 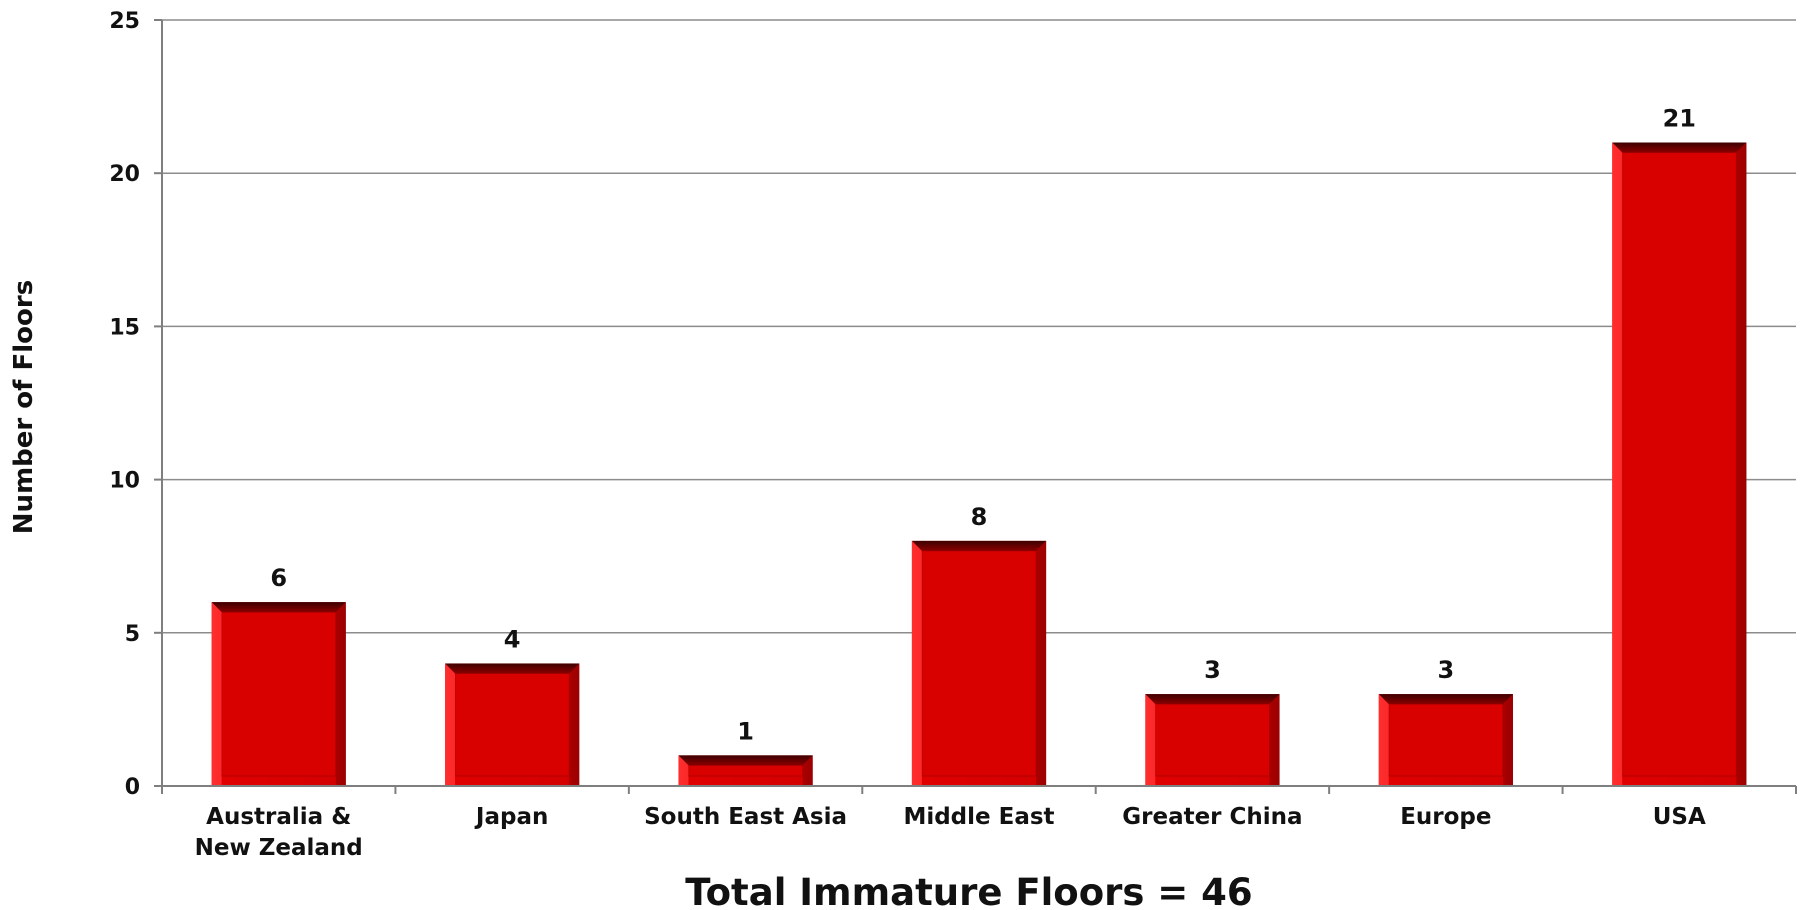 What do you see at coordinates (512, 639) in the screenshot?
I see `data-label: 4` at bounding box center [512, 639].